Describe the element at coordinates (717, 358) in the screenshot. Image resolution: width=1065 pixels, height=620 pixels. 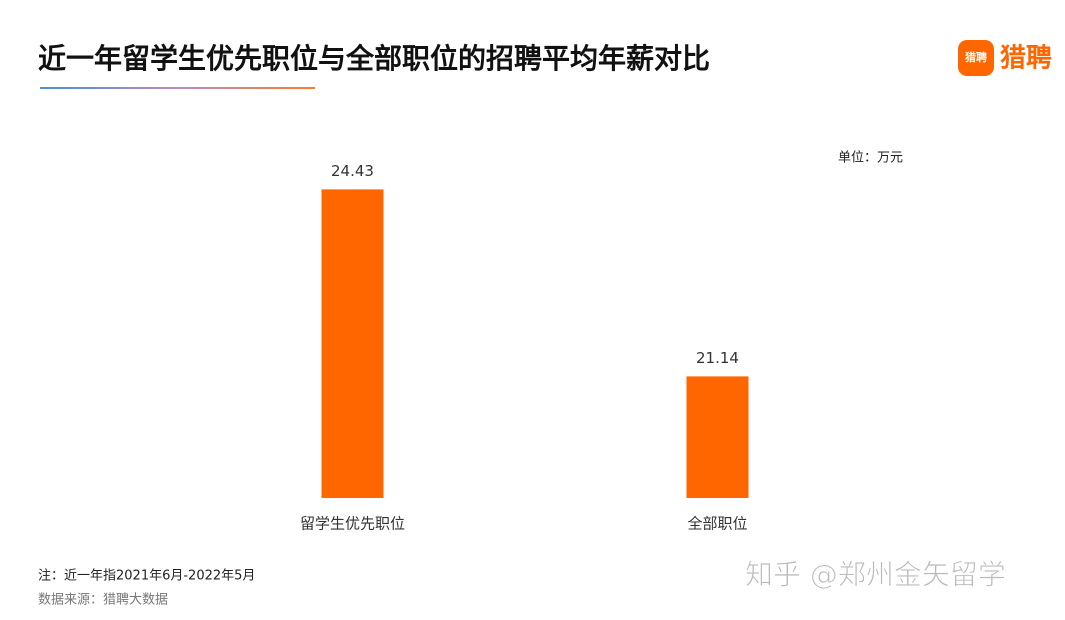
I see `value-label: 21.14` at that location.